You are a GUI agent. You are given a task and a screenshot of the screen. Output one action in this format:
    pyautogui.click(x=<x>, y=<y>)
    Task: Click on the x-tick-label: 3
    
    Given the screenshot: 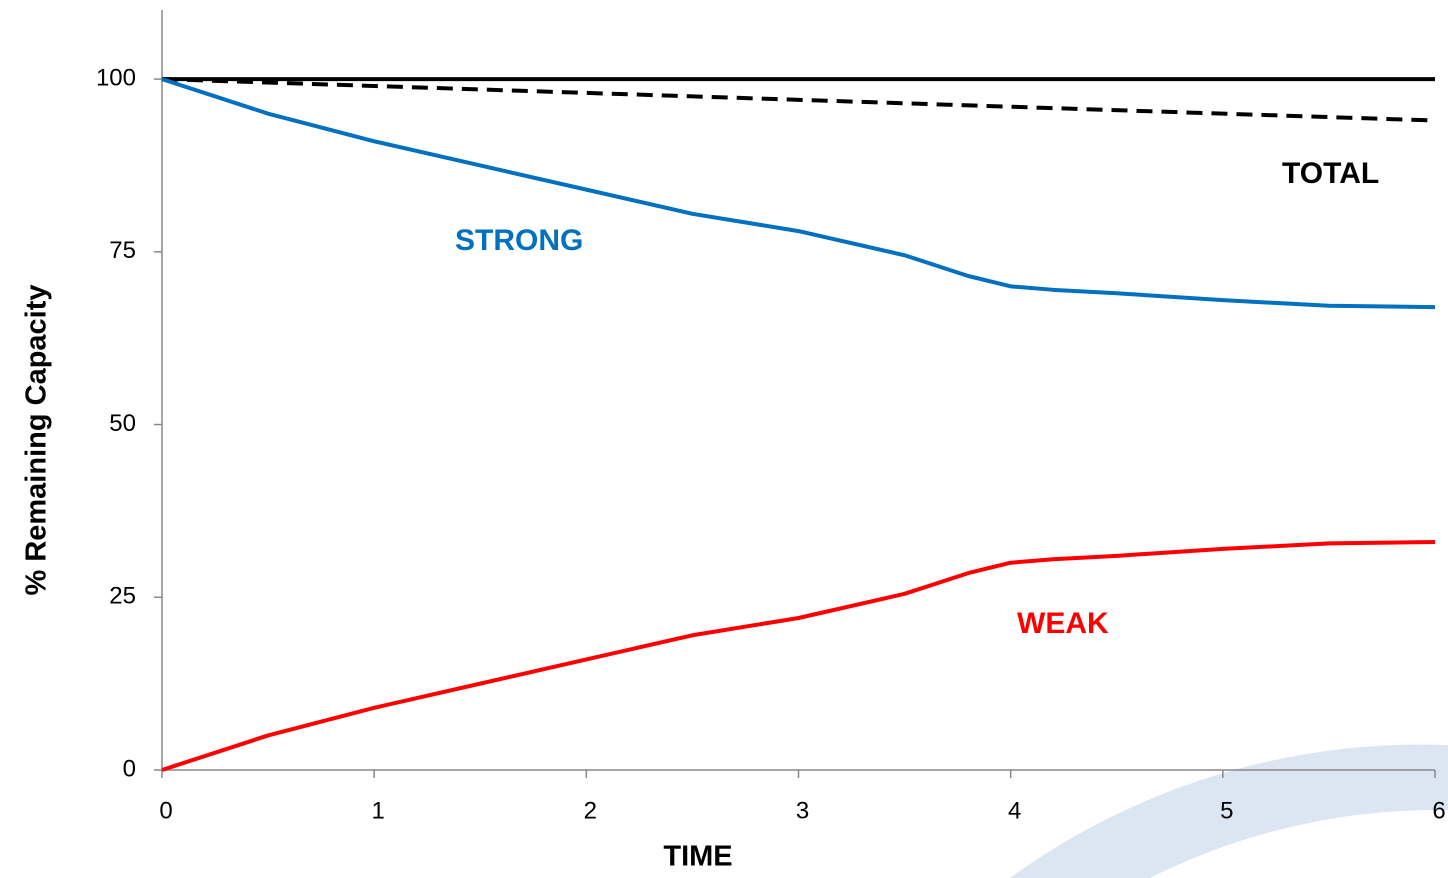 What is the action you would take?
    pyautogui.click(x=802, y=810)
    